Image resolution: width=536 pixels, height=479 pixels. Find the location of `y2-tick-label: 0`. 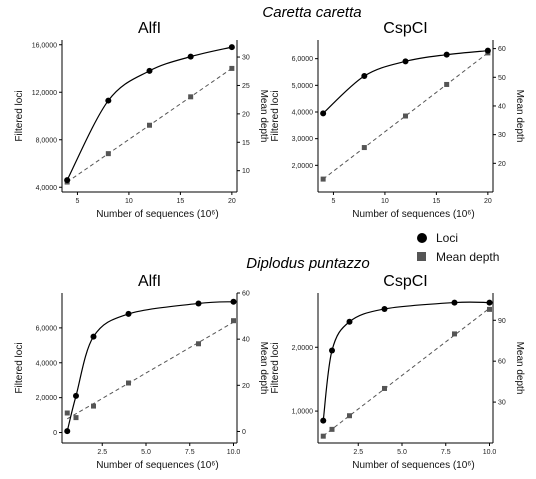

y2-tick-label: 0 is located at coordinates (244, 432).